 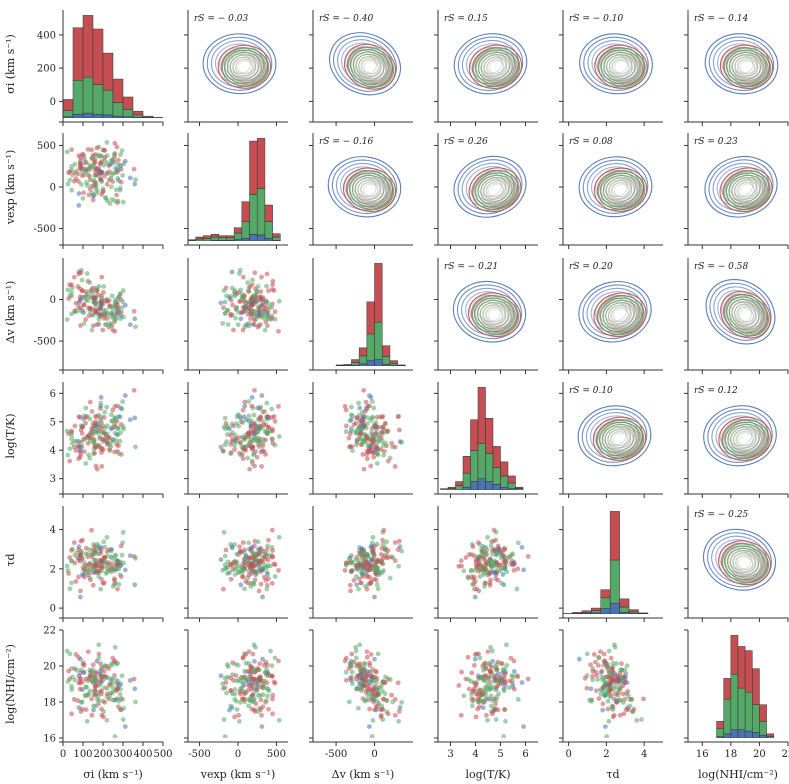 What do you see at coordinates (53, 394) in the screenshot?
I see `y-tick-label: 6` at bounding box center [53, 394].